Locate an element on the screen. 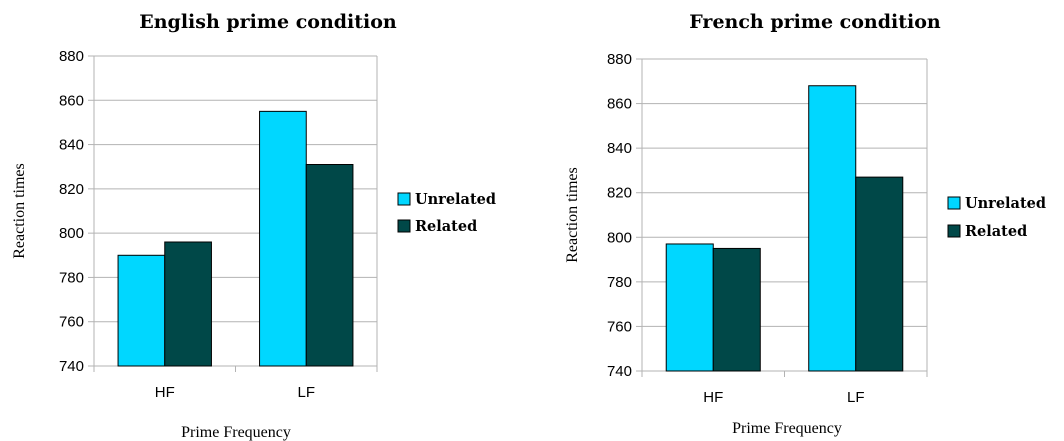  chart-title: English prime condition is located at coordinates (268, 22).